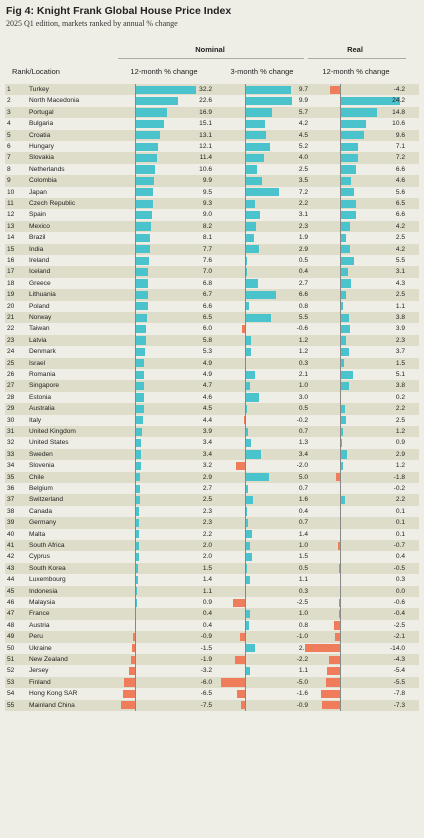 This screenshot has height=838, width=424. What do you see at coordinates (212, 671) in the screenshot?
I see `table-row: 52 Jersey -3.2 1.1 -5.4` at bounding box center [212, 671].